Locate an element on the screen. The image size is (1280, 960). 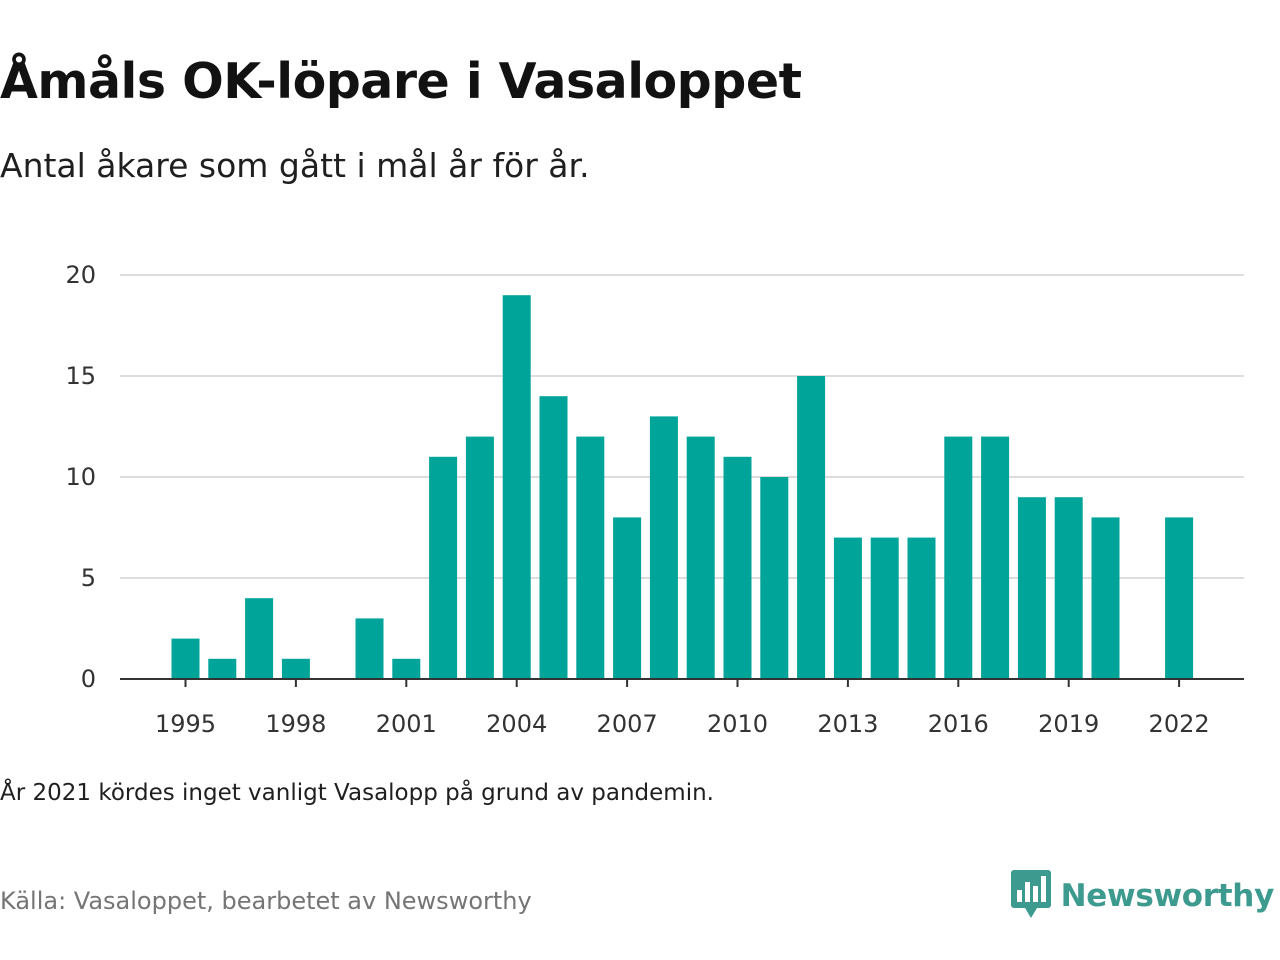
brand-logo: Newsworthy is located at coordinates (1142, 896).